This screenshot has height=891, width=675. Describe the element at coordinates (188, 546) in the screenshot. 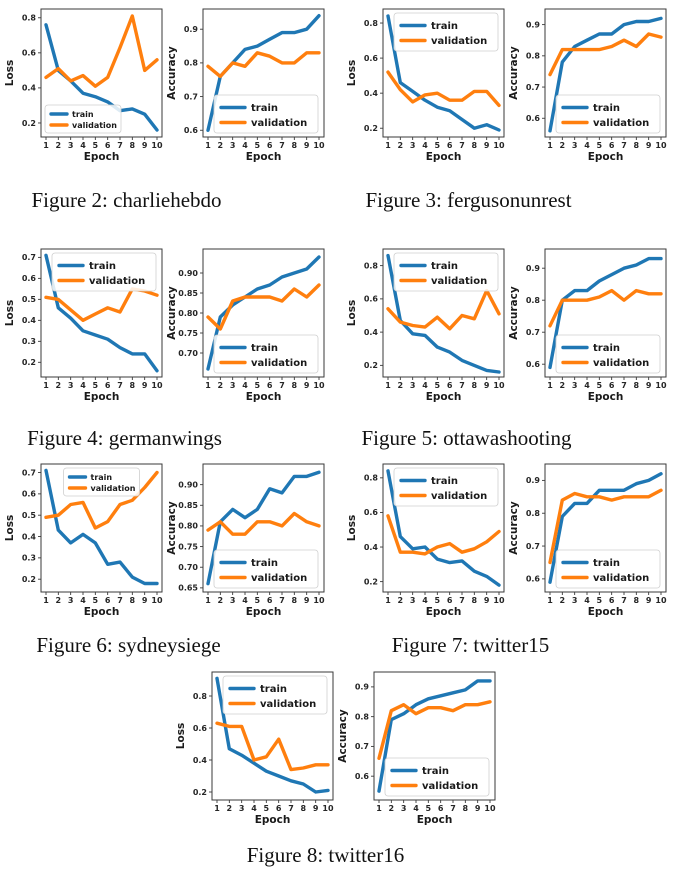

I see `svg-text: 0.75` at that location.